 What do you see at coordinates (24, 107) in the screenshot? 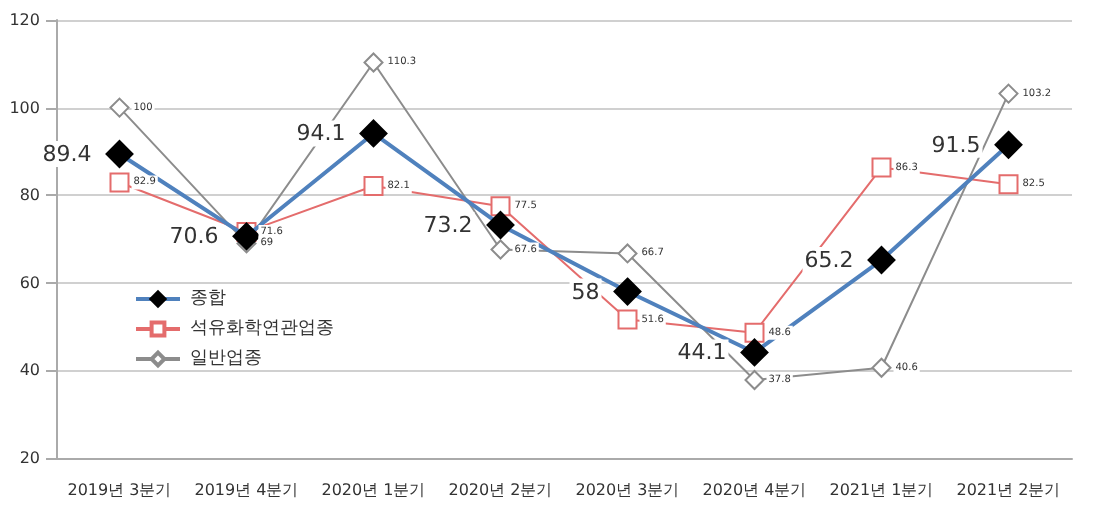
I see `y-tick-label: 100` at bounding box center [24, 107].